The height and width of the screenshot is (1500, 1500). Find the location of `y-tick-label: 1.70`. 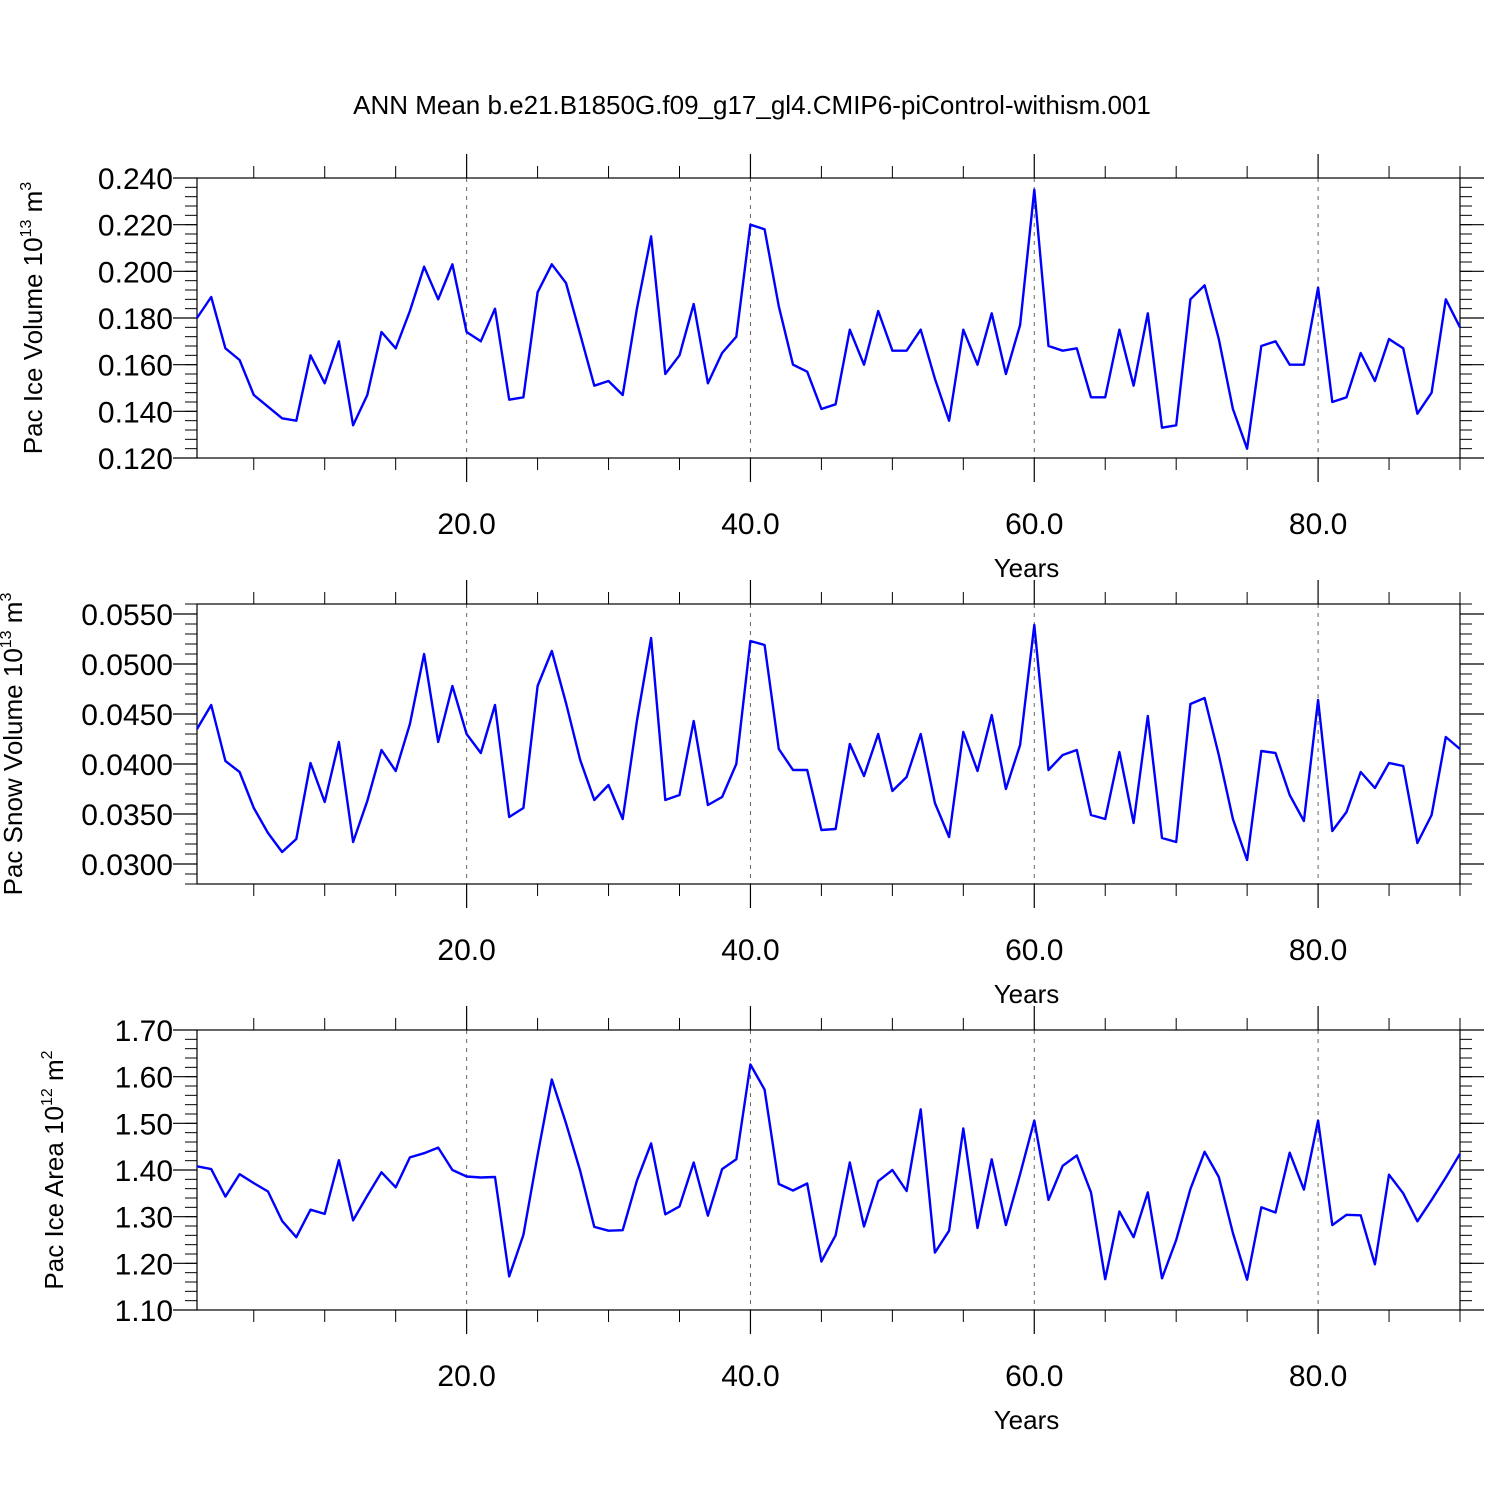

y-tick-label: 1.70 is located at coordinates (144, 1031).